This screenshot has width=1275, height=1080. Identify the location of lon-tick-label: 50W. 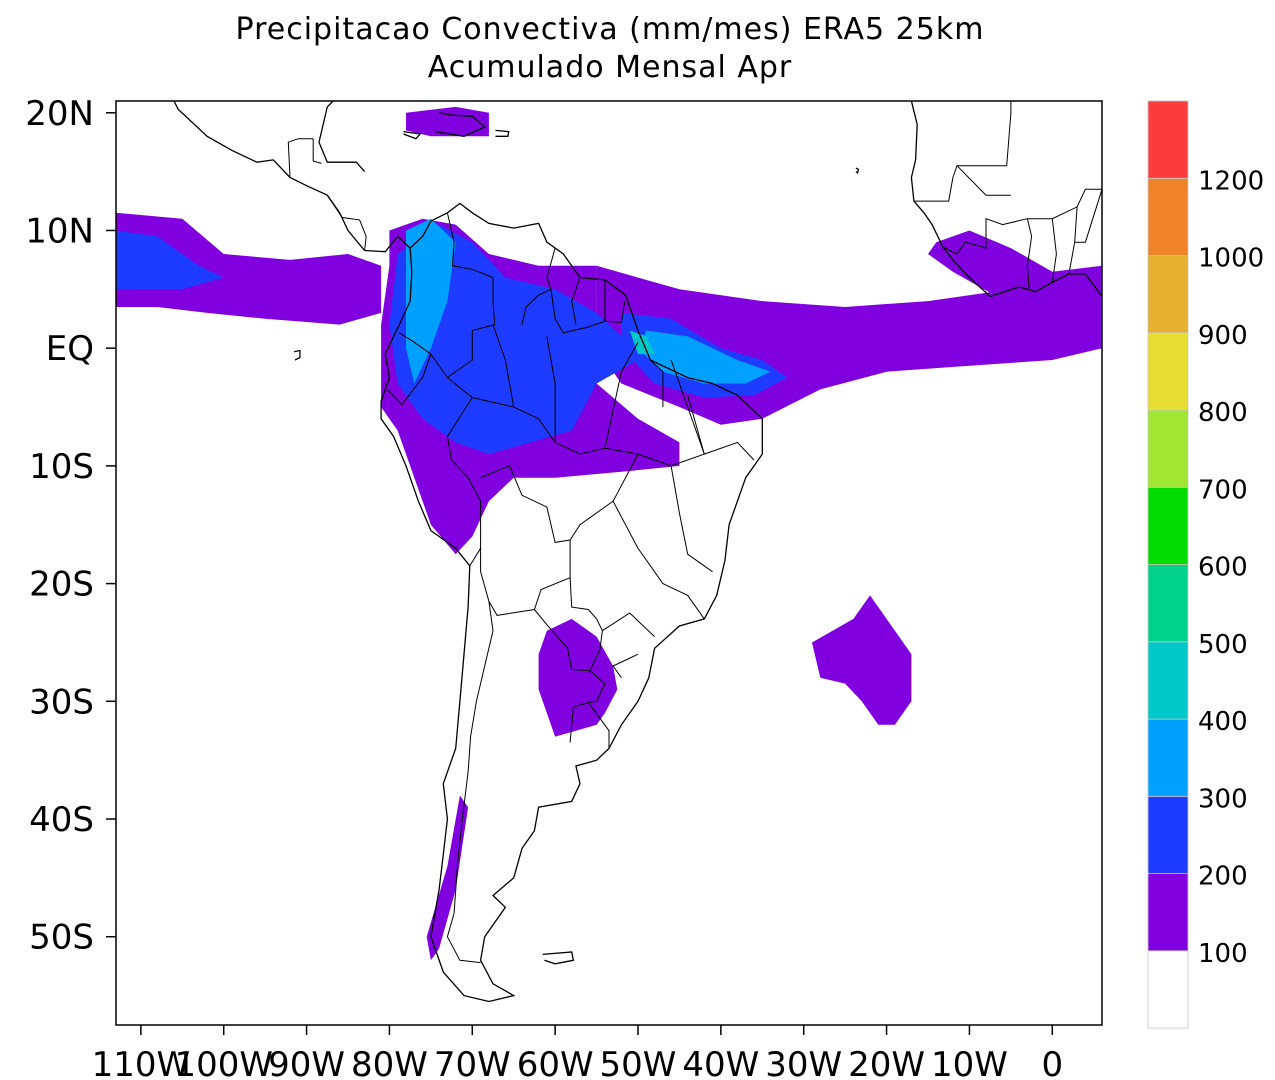
(638, 1062).